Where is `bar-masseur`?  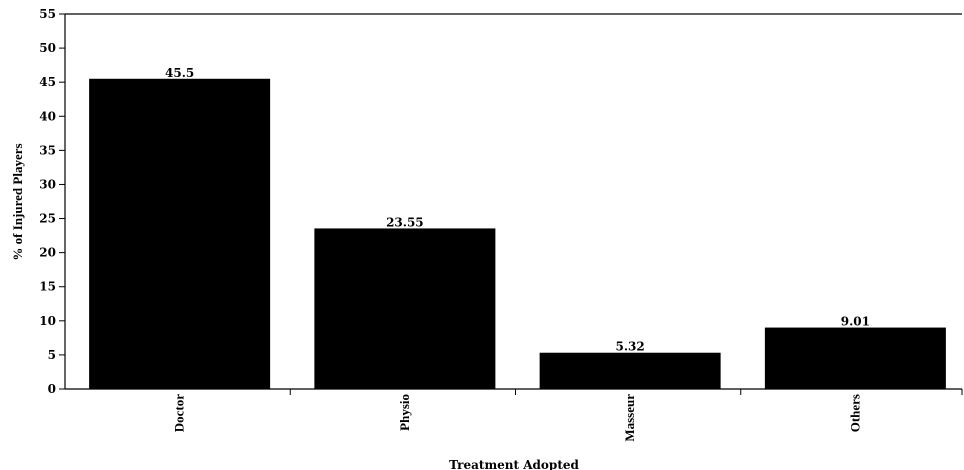 bar-masseur is located at coordinates (630, 370).